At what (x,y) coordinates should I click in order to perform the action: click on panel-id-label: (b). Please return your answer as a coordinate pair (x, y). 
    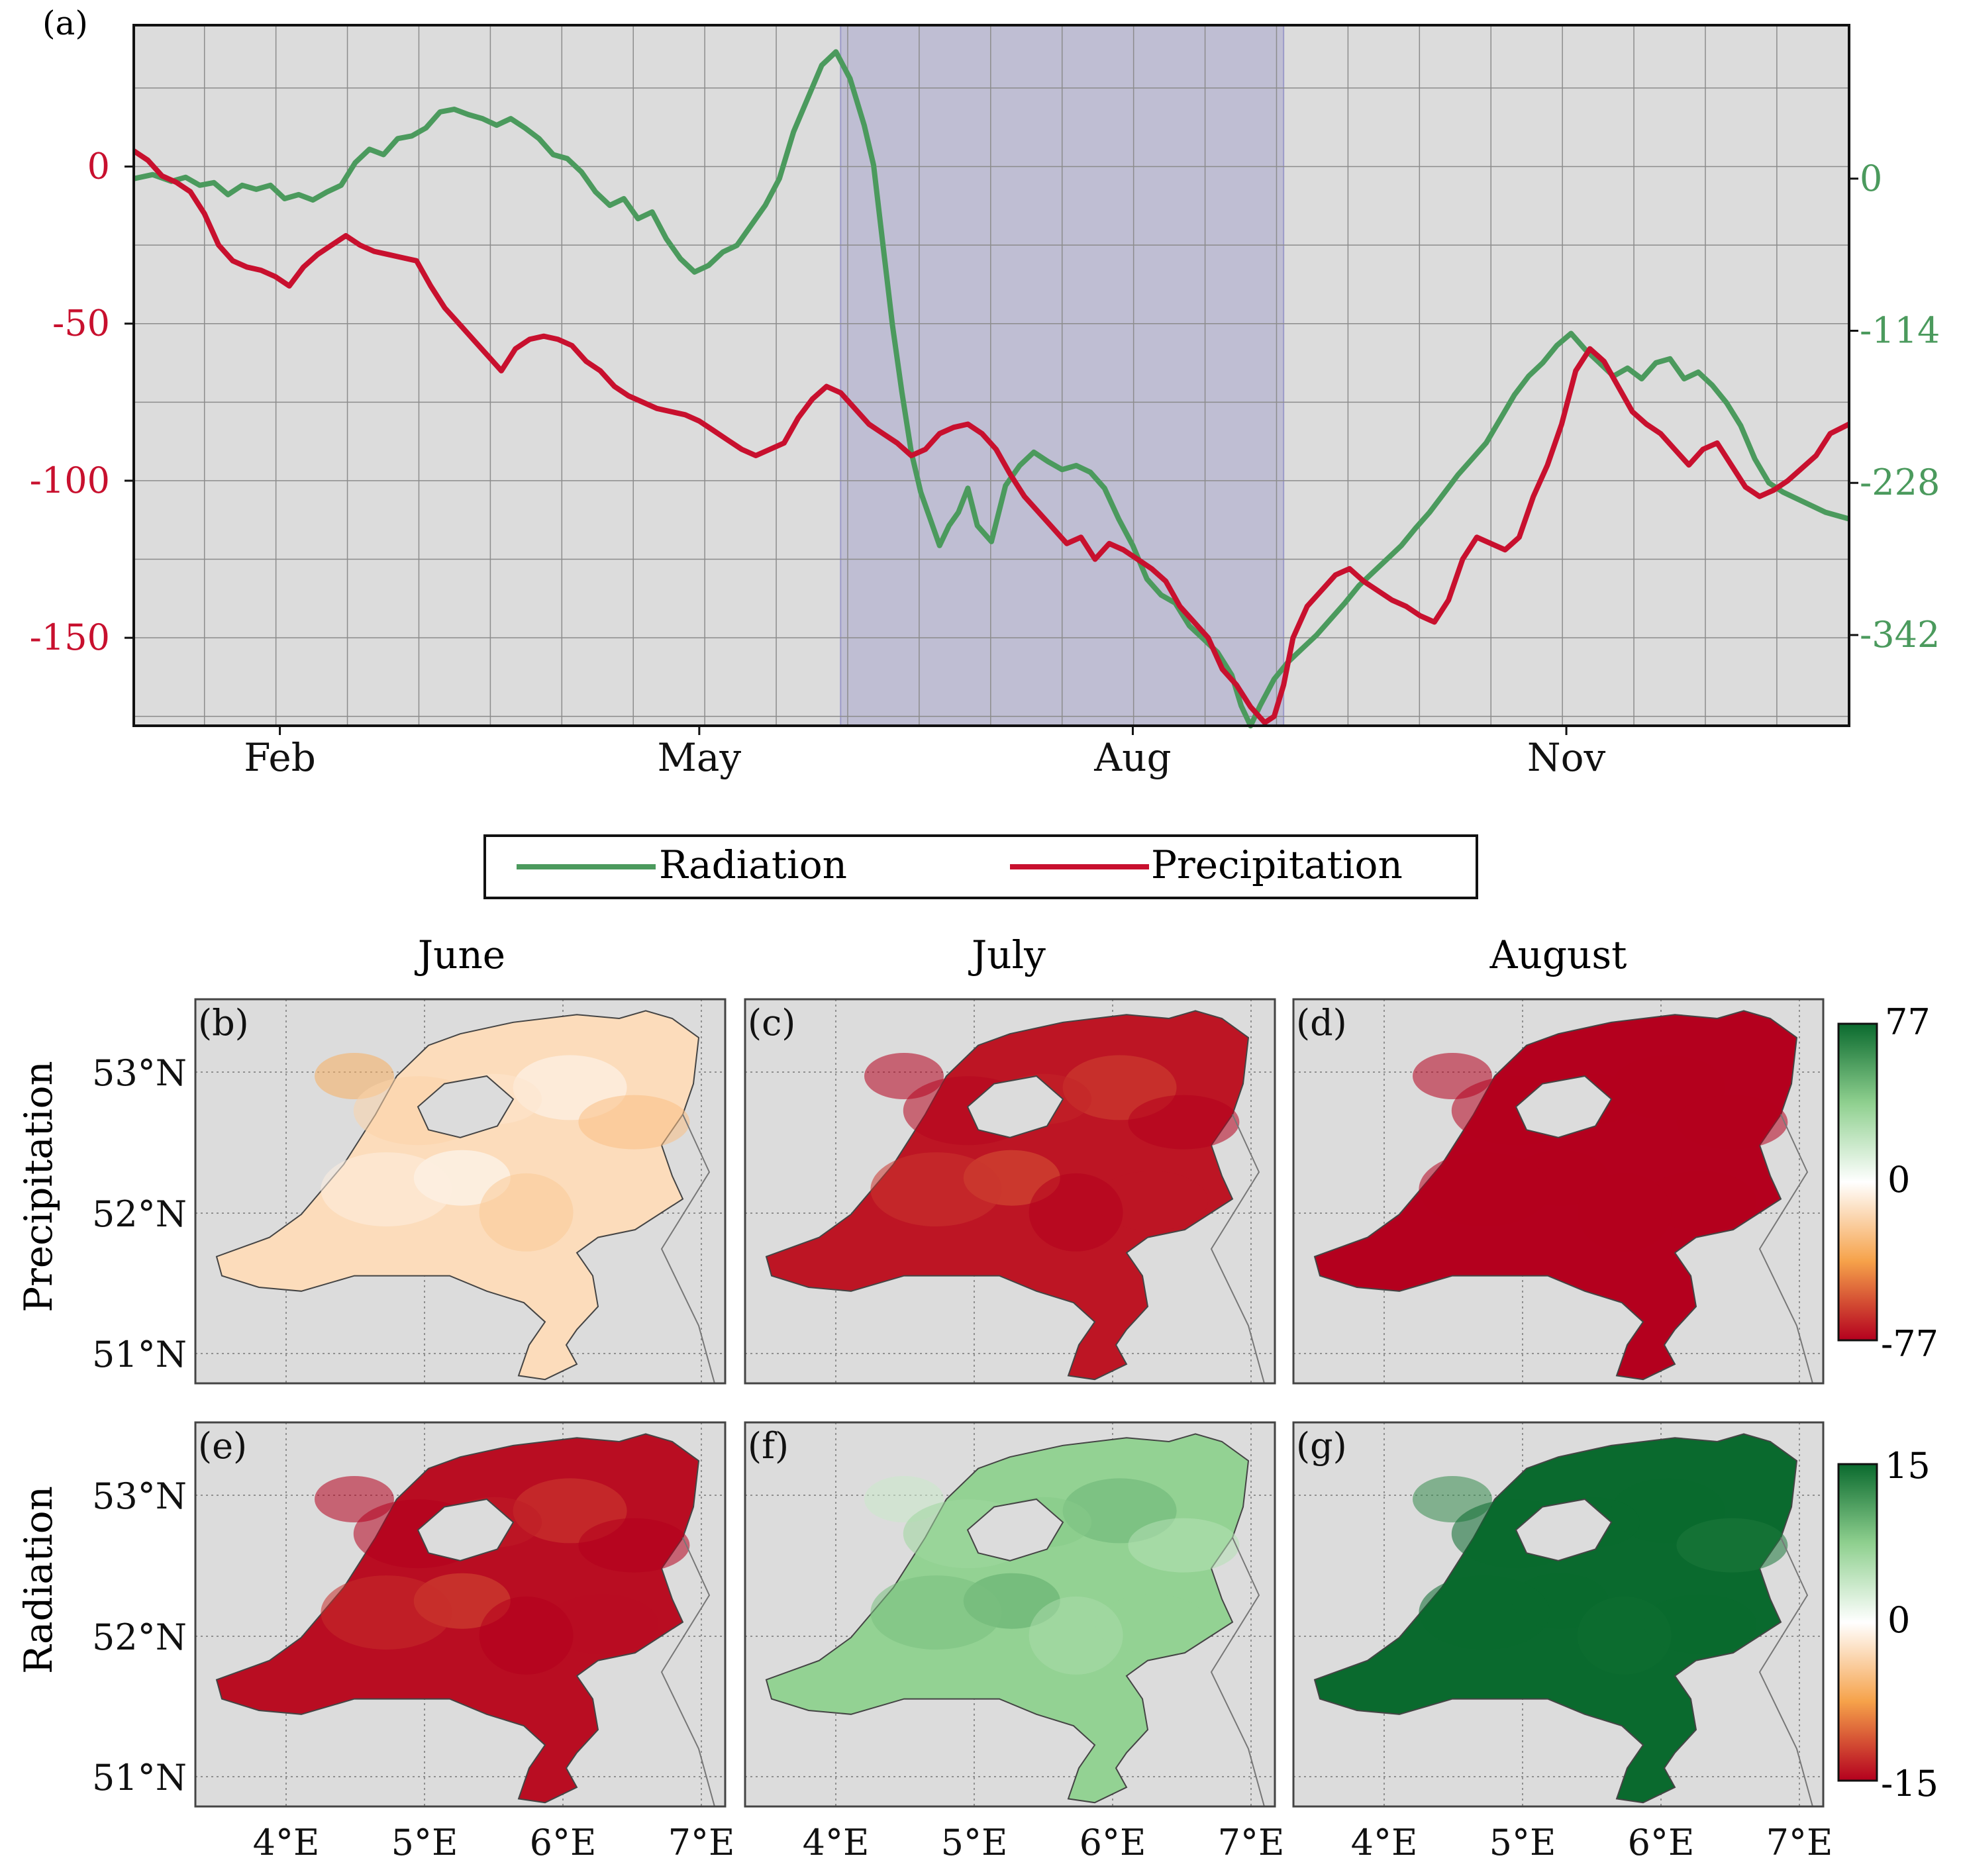
    Looking at the image, I should click on (223, 1023).